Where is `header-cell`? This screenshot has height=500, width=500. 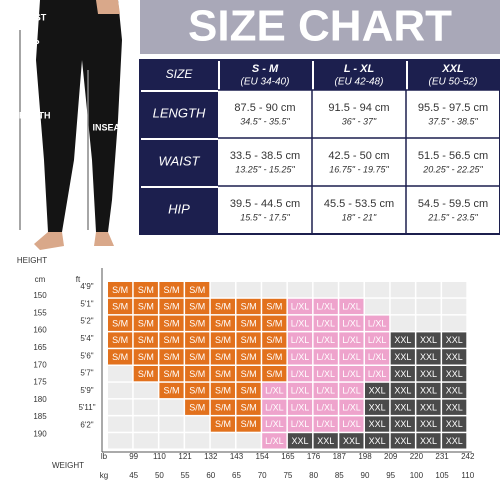
header-cell is located at coordinates (179, 75).